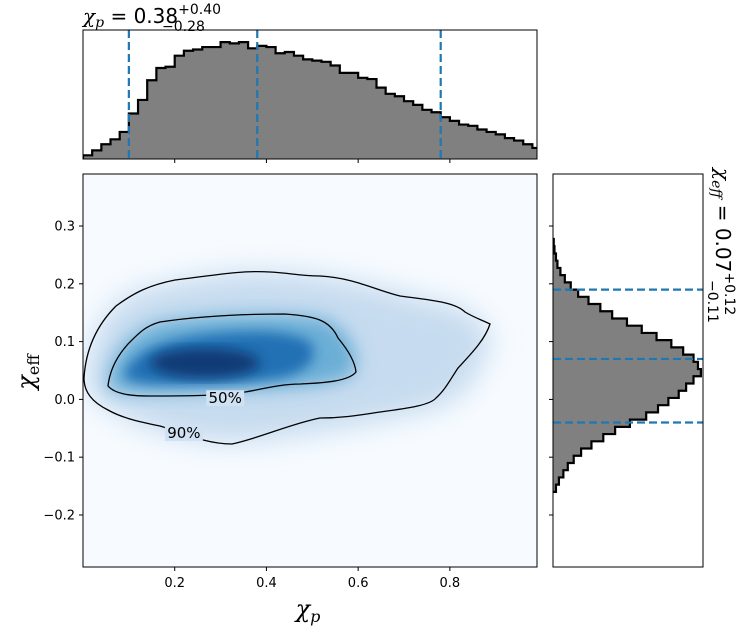  Describe the element at coordinates (551, 370) in the screenshot. I see `right-y-ticks` at that location.